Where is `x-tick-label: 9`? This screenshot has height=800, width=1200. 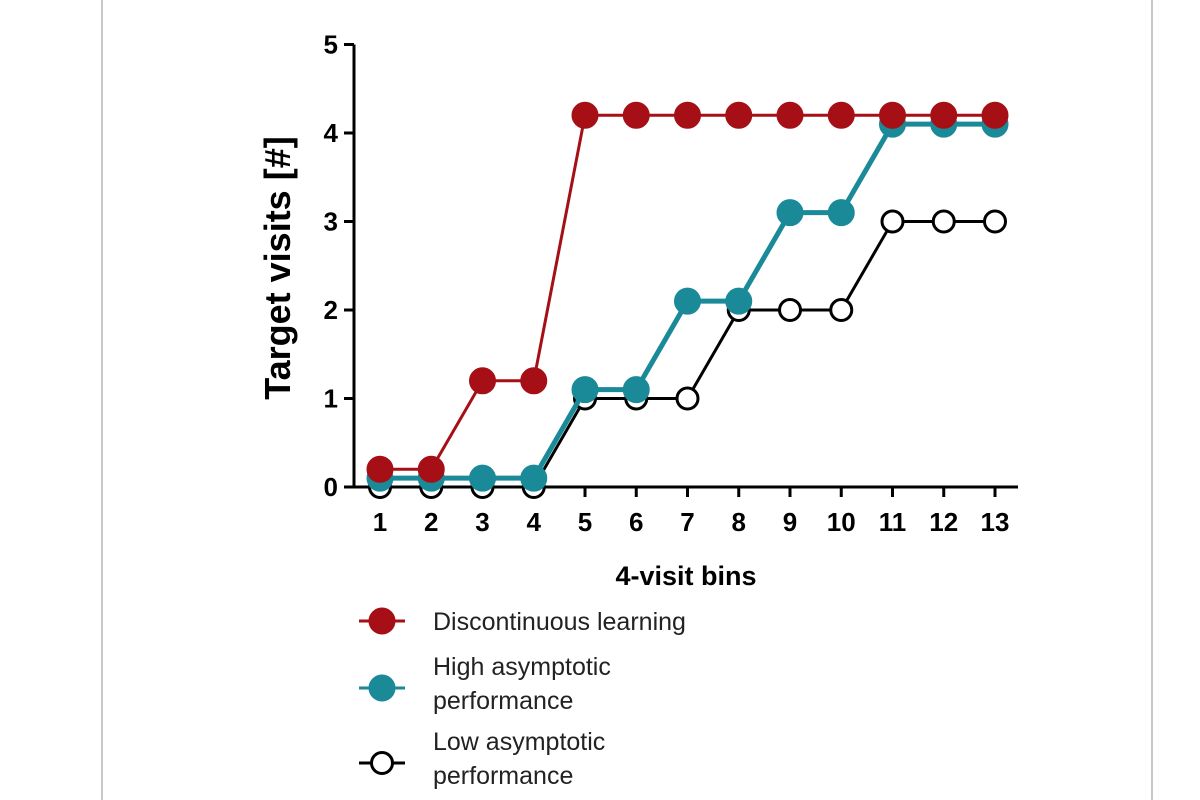 x-tick-label: 9 is located at coordinates (790, 522).